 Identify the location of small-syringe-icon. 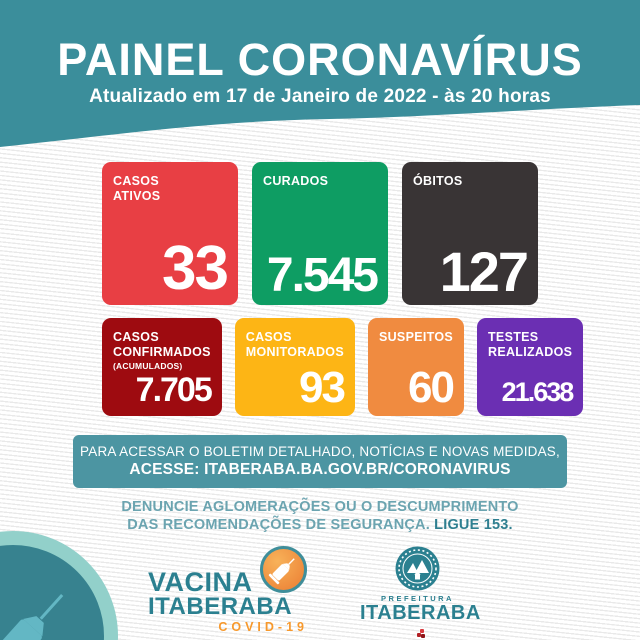
(281, 571).